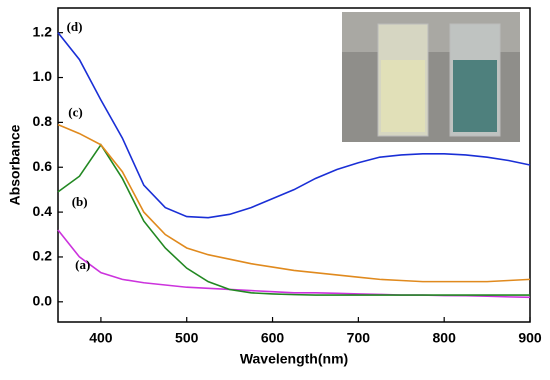 This screenshot has width=550, height=380. Describe the element at coordinates (431, 77) in the screenshot. I see `inset-photo` at that location.